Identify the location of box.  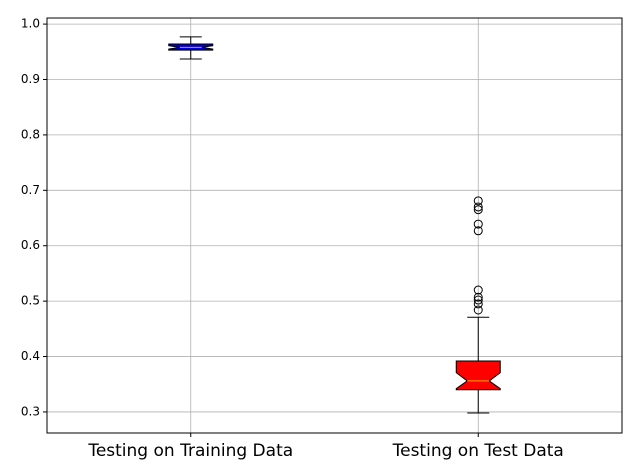
(478, 375).